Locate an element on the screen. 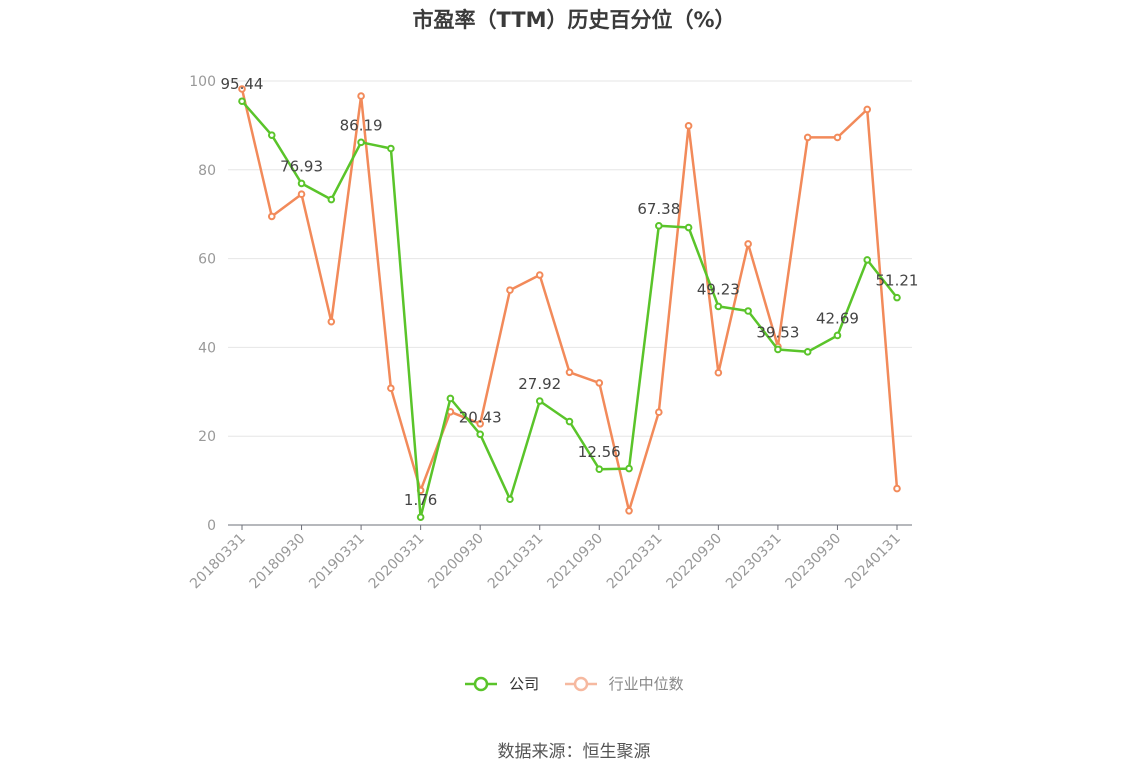 The image size is (1148, 776). data-label: 20.43 is located at coordinates (480, 417).